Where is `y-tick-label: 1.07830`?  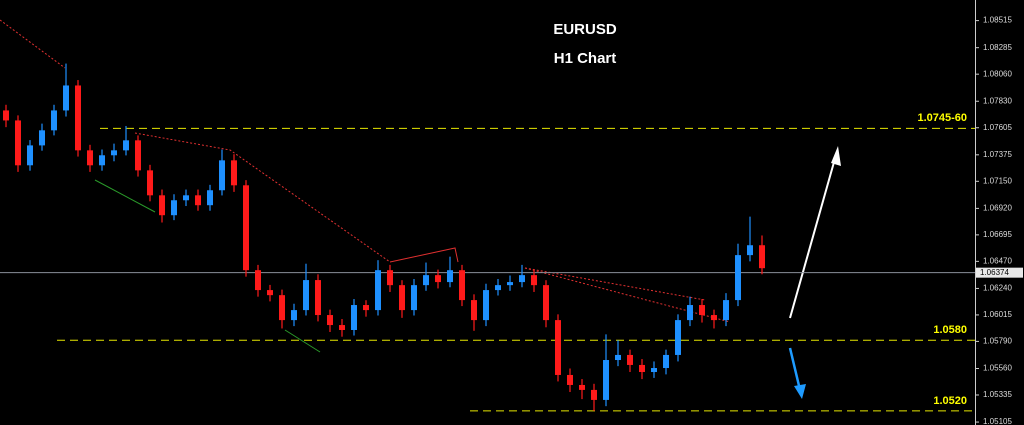
y-tick-label: 1.07830 is located at coordinates (997, 100).